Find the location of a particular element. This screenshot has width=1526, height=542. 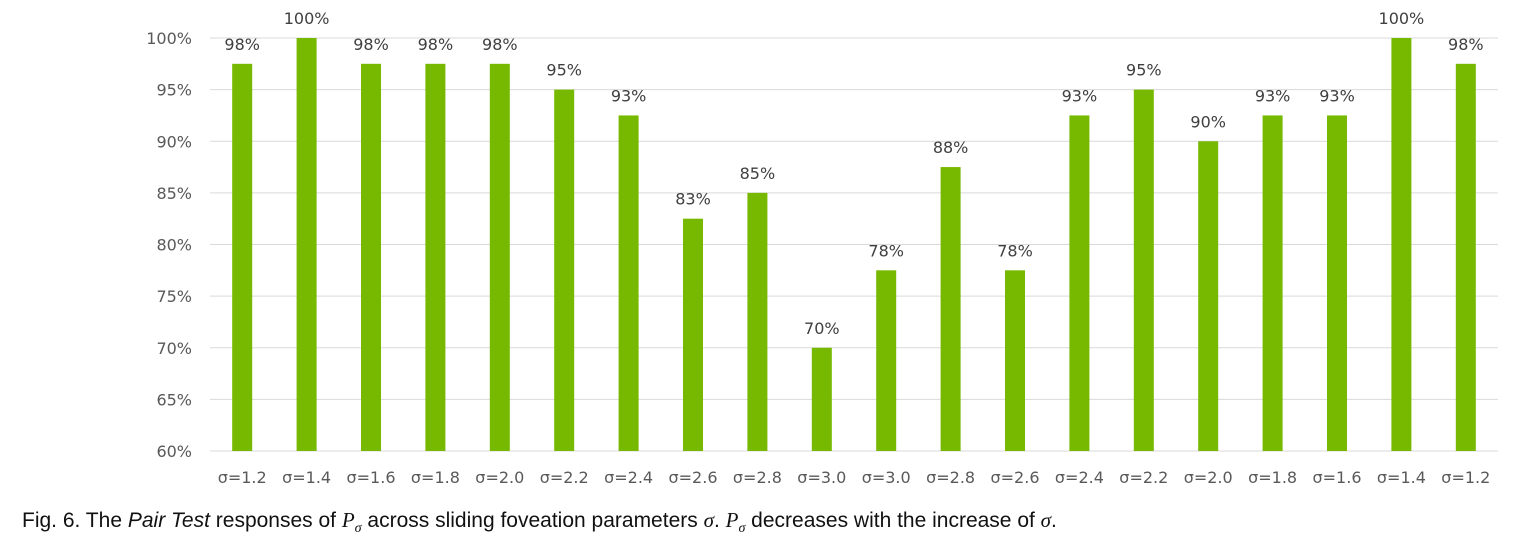

caption-p-sigma-2: Pσ is located at coordinates (735, 522).